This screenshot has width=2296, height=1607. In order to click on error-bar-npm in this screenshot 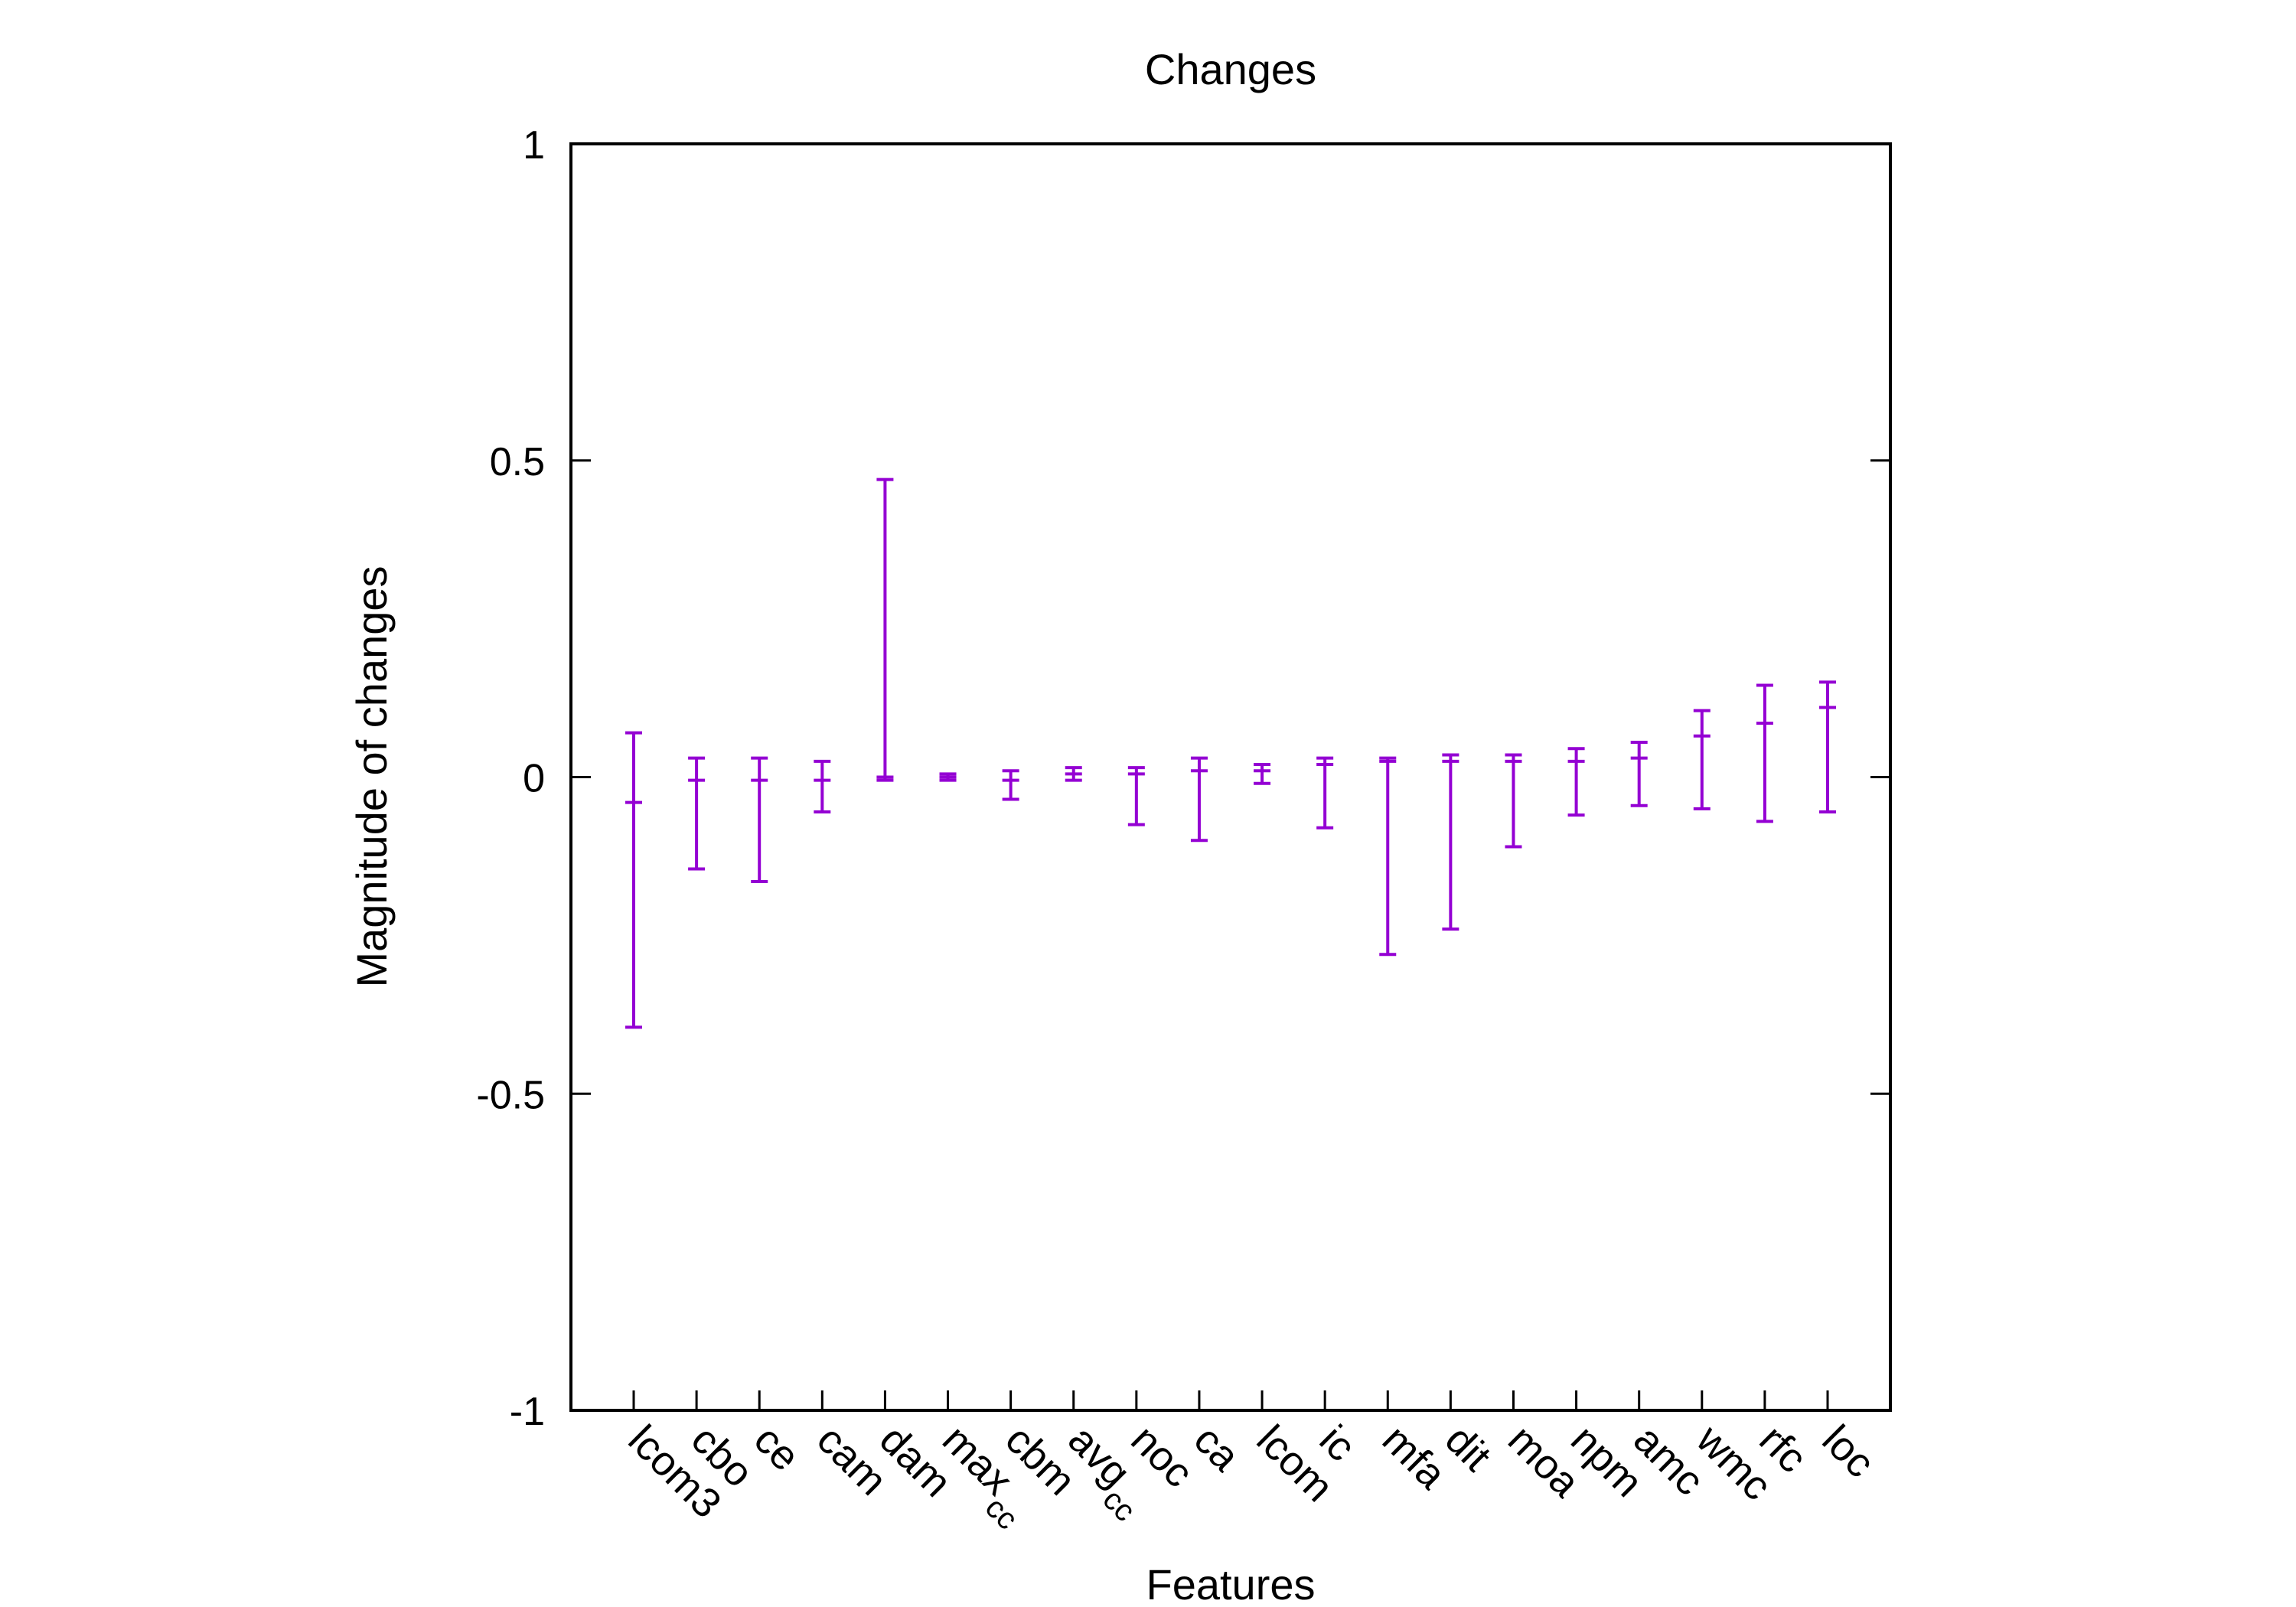, I will do `click(1576, 782)`.